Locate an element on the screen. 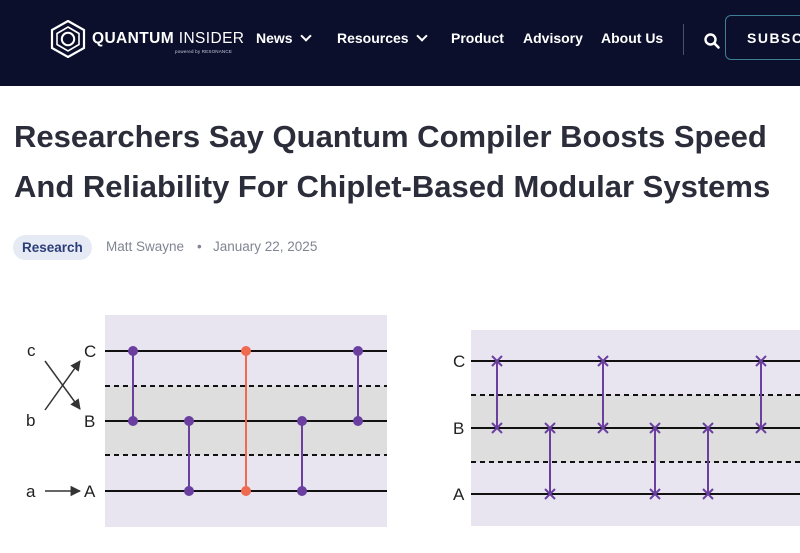 Image resolution: width=800 pixels, height=553 pixels. brand-tagline: powered by RESONANCE is located at coordinates (204, 51).